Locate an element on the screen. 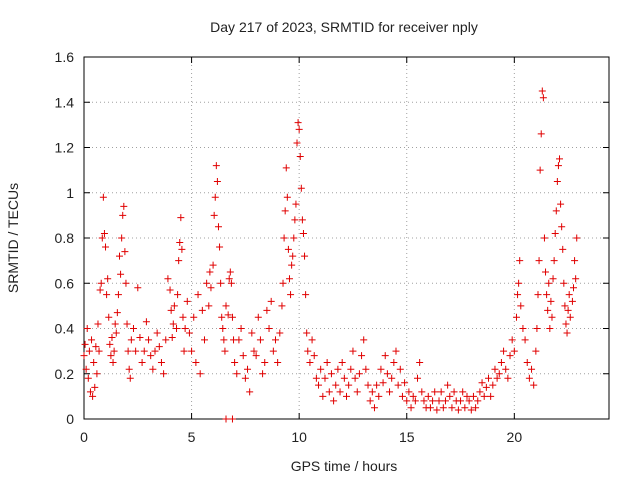 This screenshot has height=480, width=640. x-tick-label: 5 is located at coordinates (192, 437).